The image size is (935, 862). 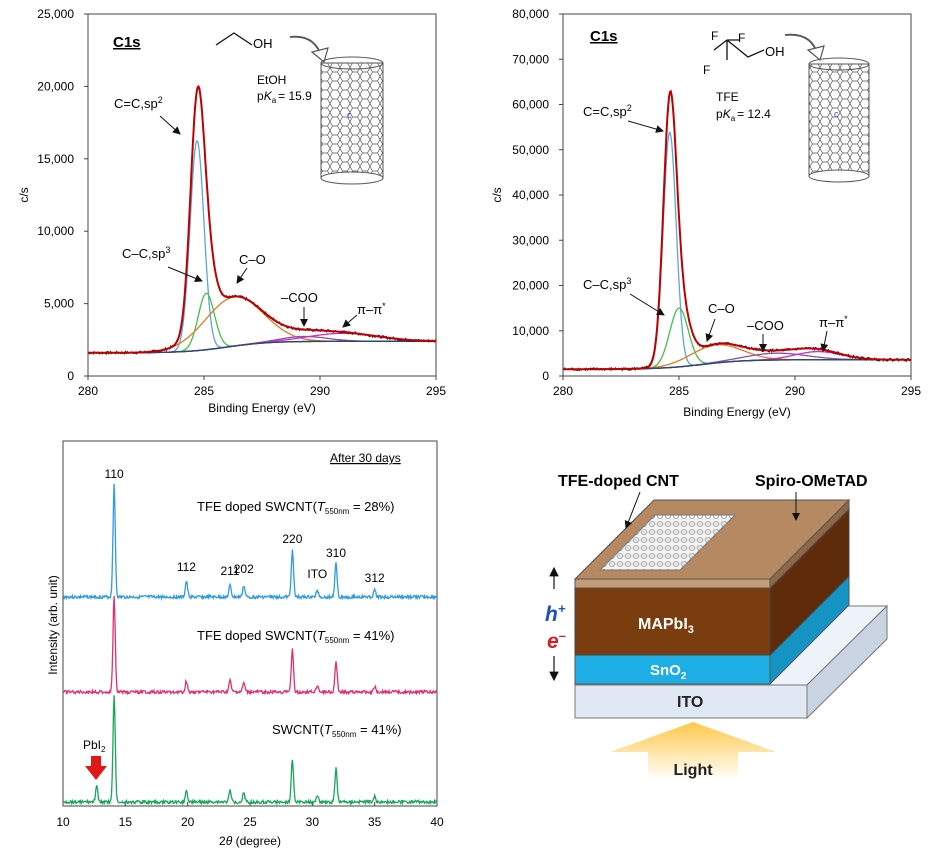 What do you see at coordinates (261, 408) in the screenshot?
I see `xps-etoh-xlabel: Binding Energy (eV)` at bounding box center [261, 408].